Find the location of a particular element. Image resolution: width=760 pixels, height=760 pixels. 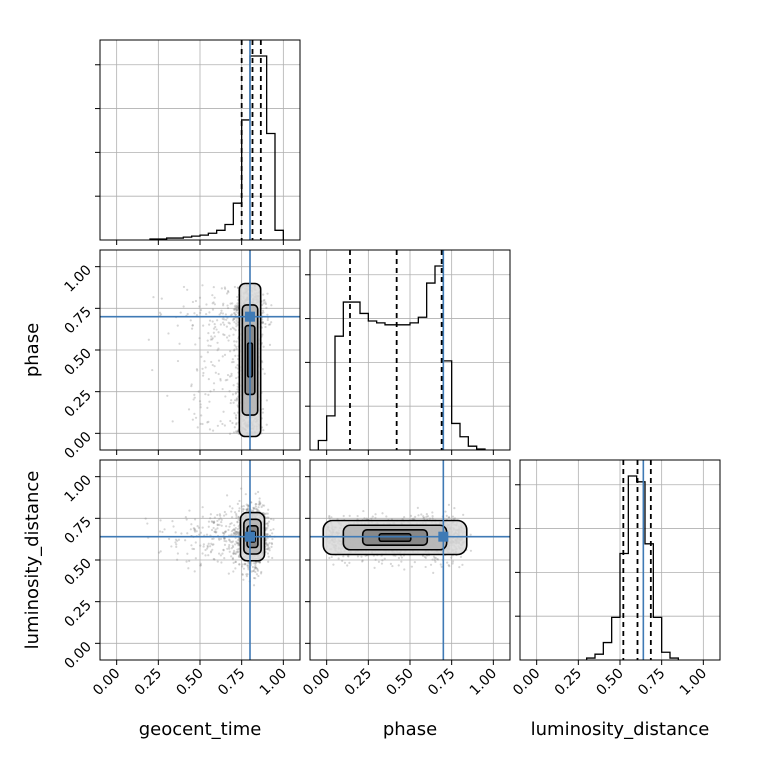

marginal-panel-geocent-time is located at coordinates (198, 142).